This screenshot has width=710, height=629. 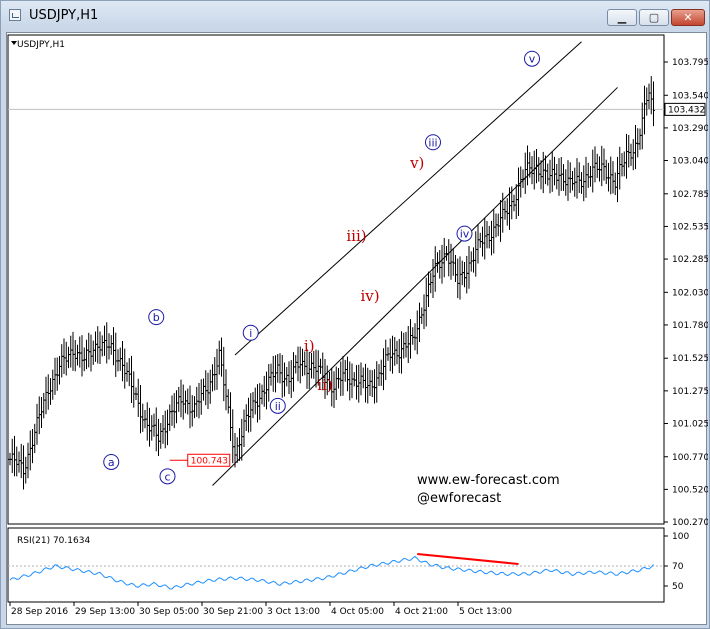 I want to click on wave-circle, so click(x=156, y=317).